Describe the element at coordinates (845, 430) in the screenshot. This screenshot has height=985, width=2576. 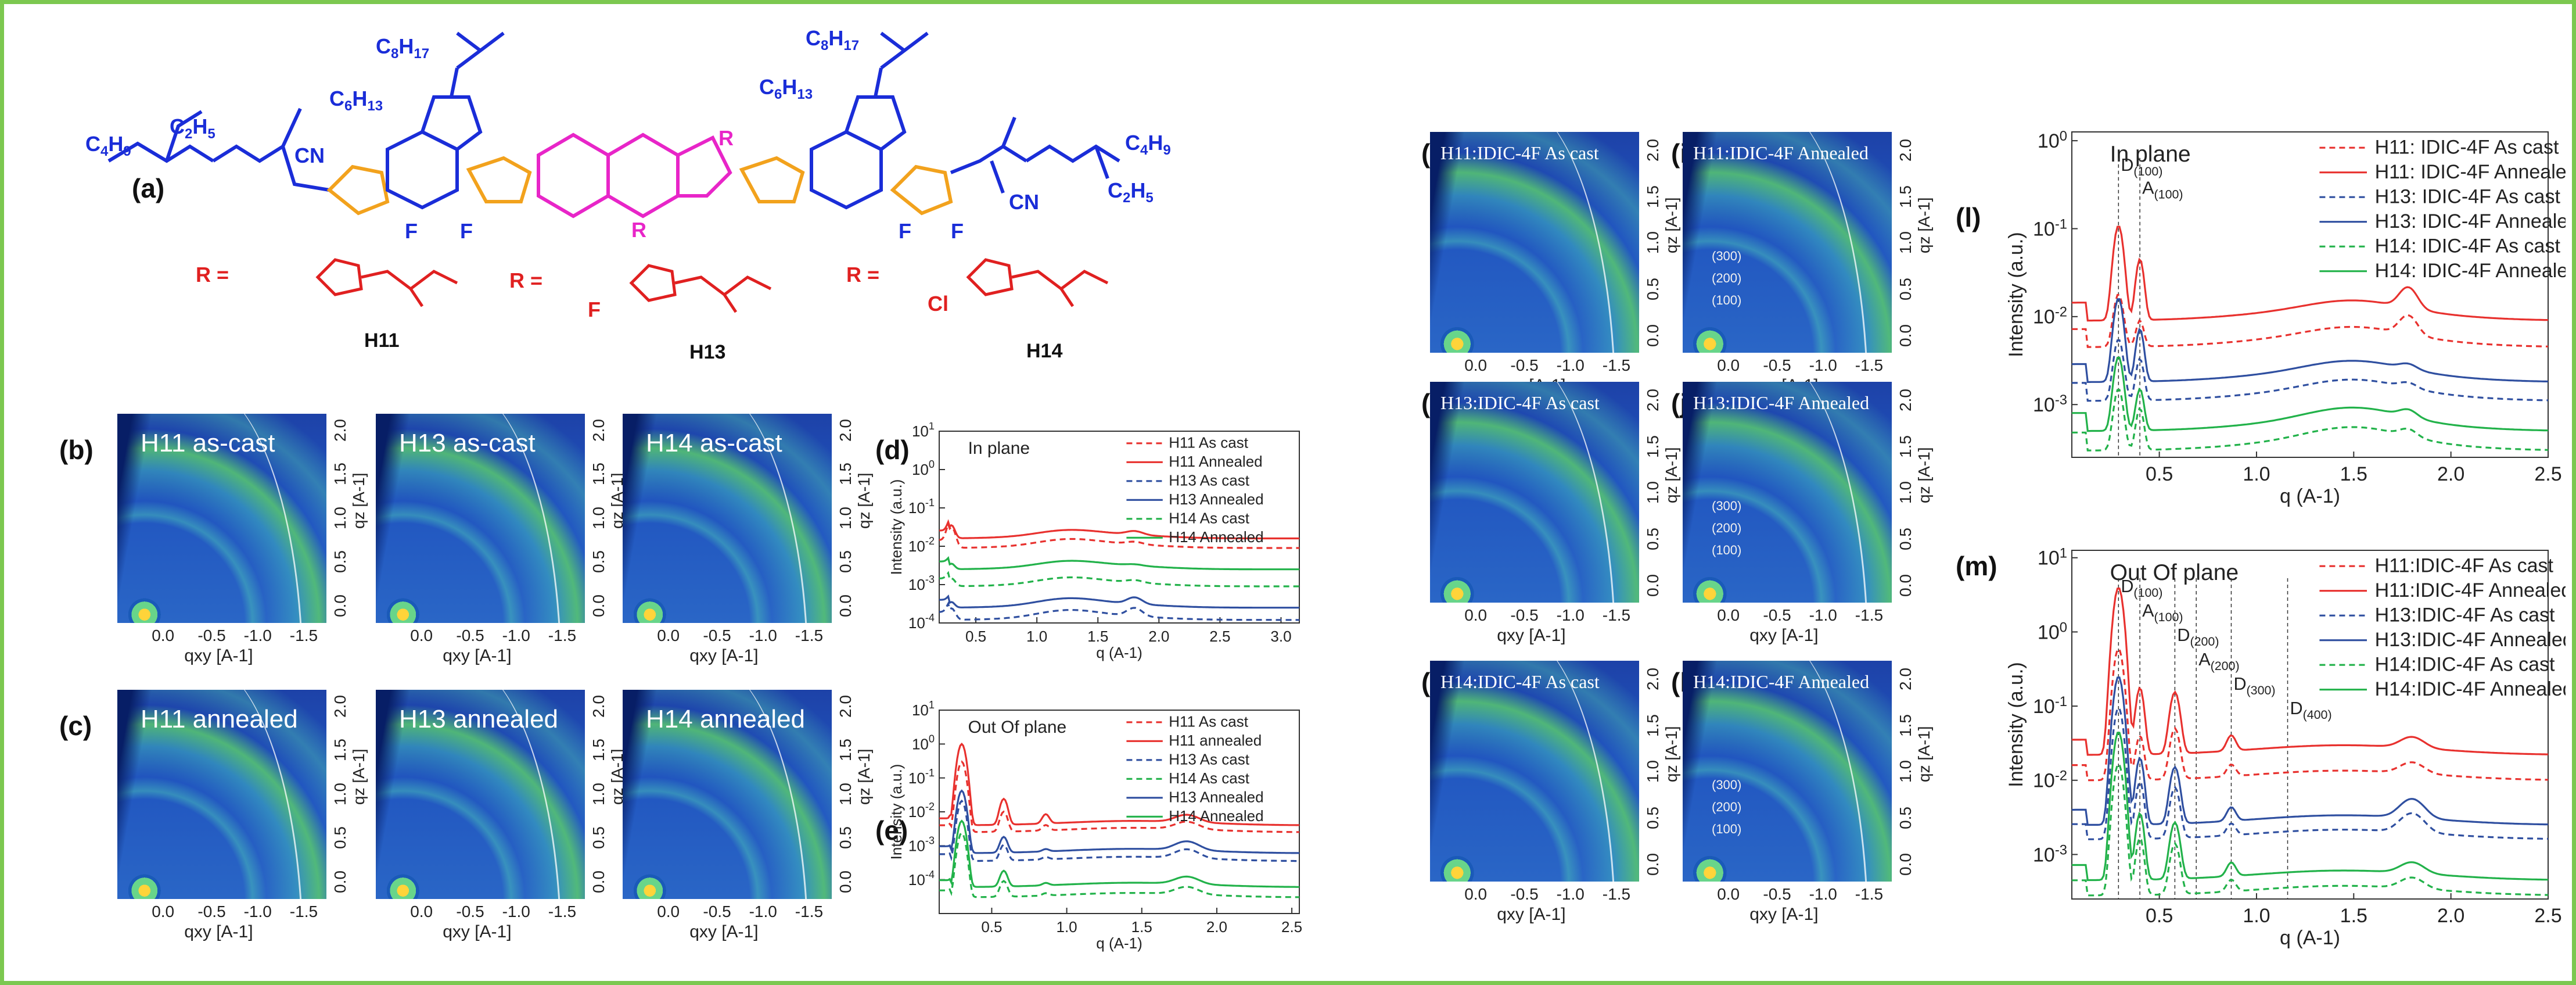
I see `b-2-ytick-4: 2.0` at that location.